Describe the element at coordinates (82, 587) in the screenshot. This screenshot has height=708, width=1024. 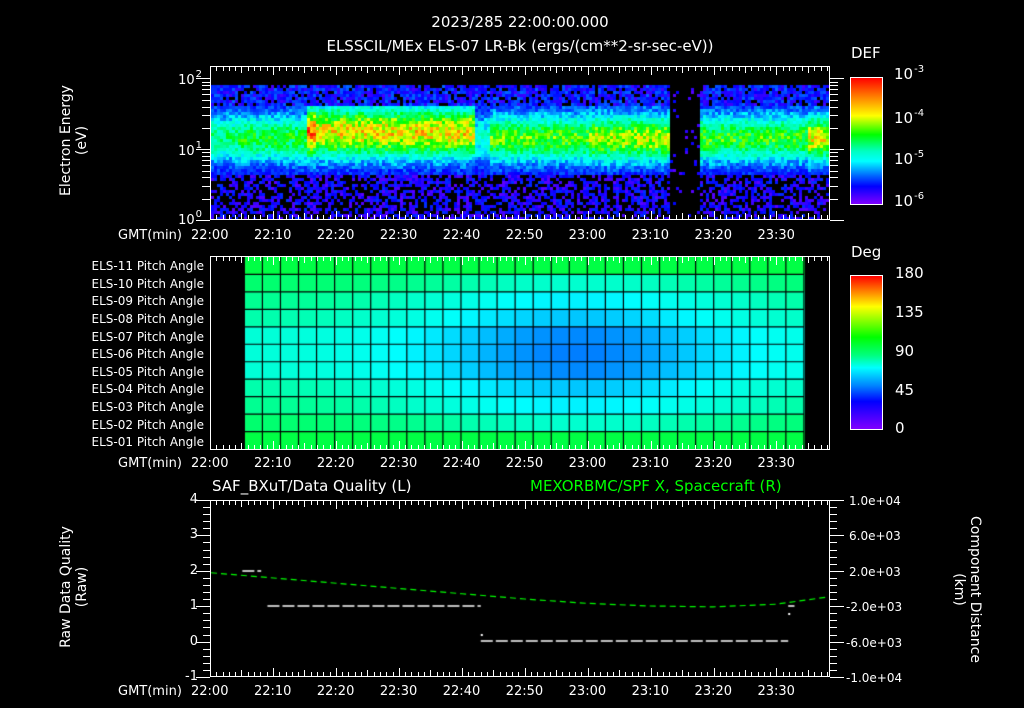
I see `quality-left-axis-unit: (Raw)` at that location.